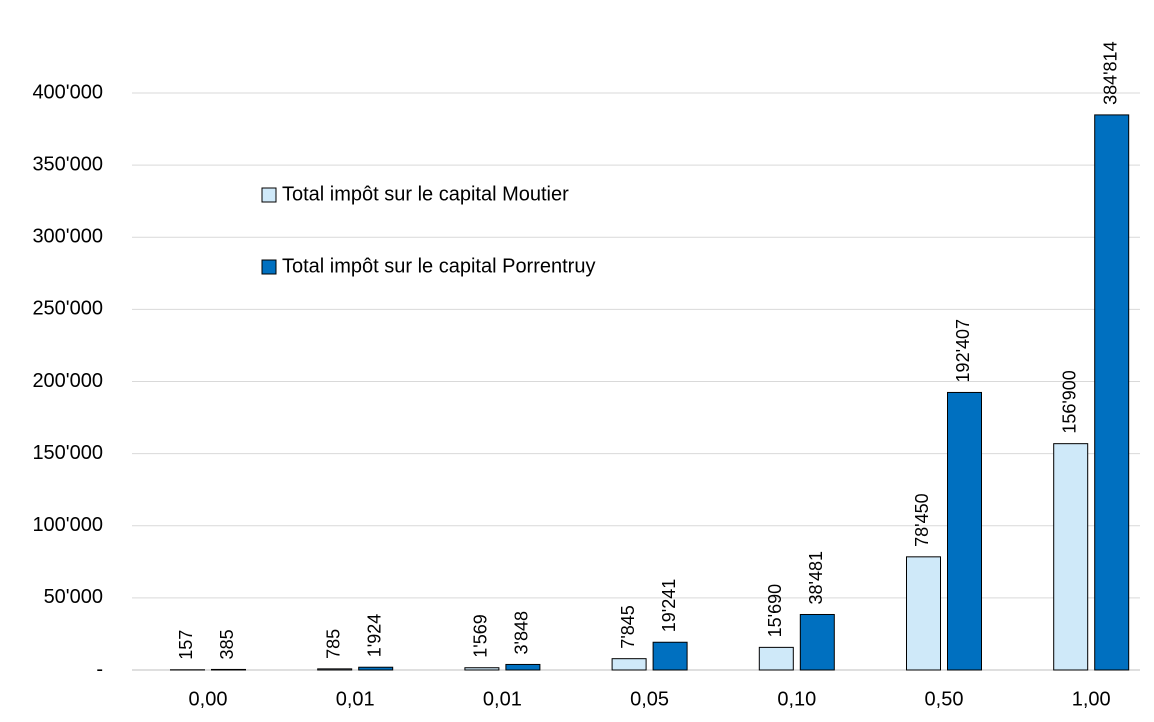 Image resolution: width=1154 pixels, height=722 pixels. What do you see at coordinates (438, 266) in the screenshot?
I see `legend-label: Total impôt sur le capital Porrentruy` at bounding box center [438, 266].